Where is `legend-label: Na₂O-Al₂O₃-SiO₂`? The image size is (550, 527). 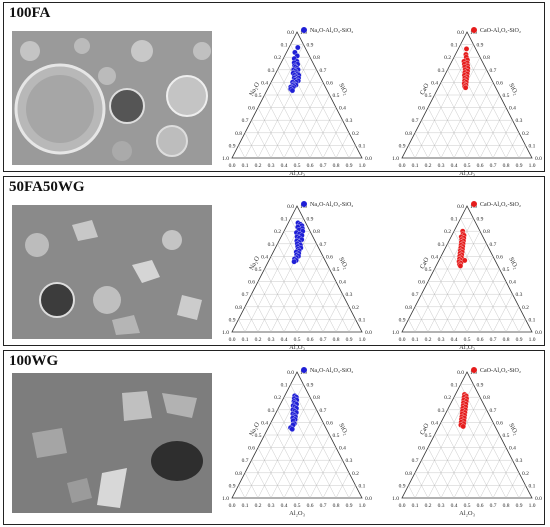
legend-label: Na₂O-Al₂O₃-SiO₂ is located at coordinates (331, 205).